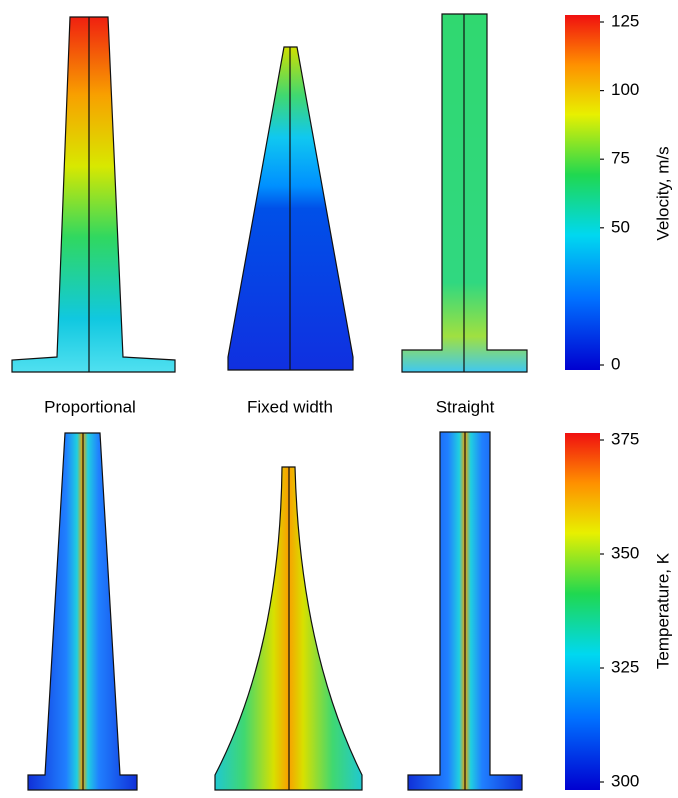 The width and height of the screenshot is (678, 798). Describe the element at coordinates (625, 438) in the screenshot. I see `tick-label: 375` at that location.